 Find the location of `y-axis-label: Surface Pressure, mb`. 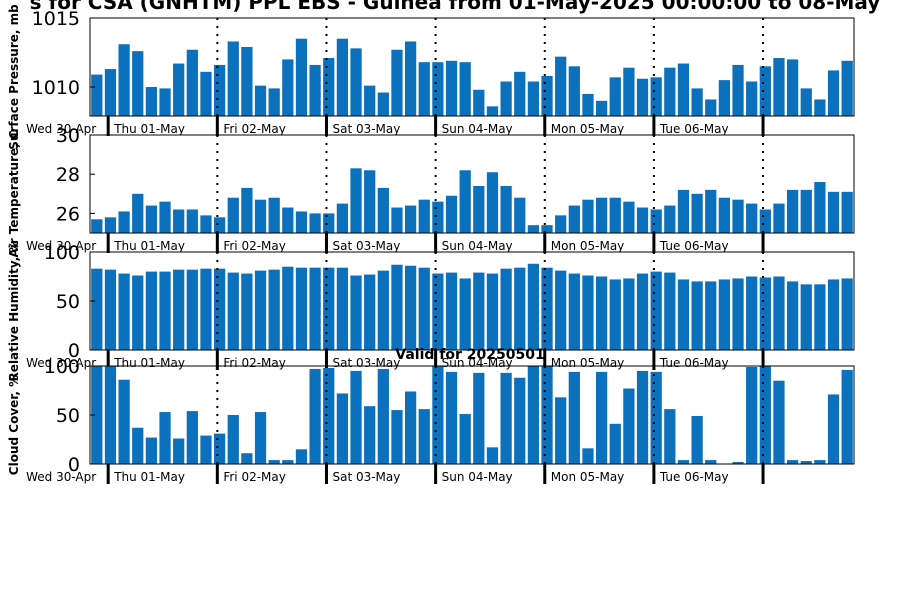

y-axis-label: Surface Pressure, mb is located at coordinates (14, 77).